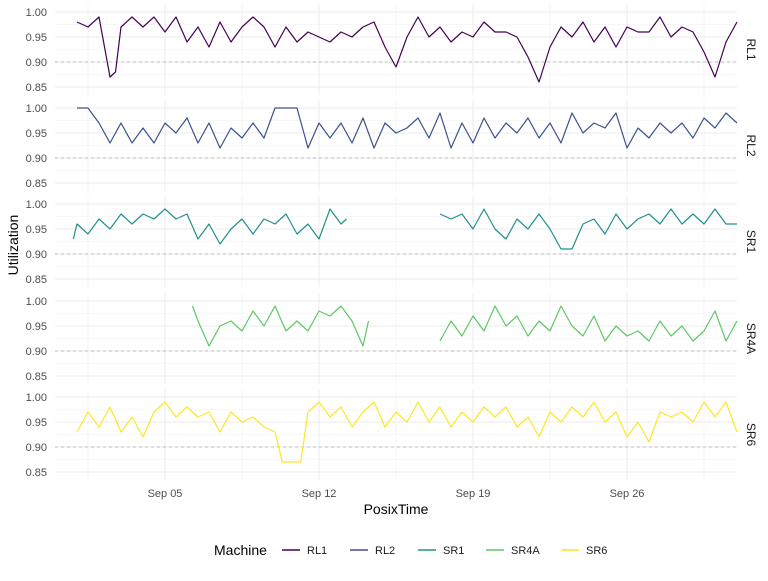  Describe the element at coordinates (319, 494) in the screenshot. I see `x-tick-label: Sep 12` at that location.